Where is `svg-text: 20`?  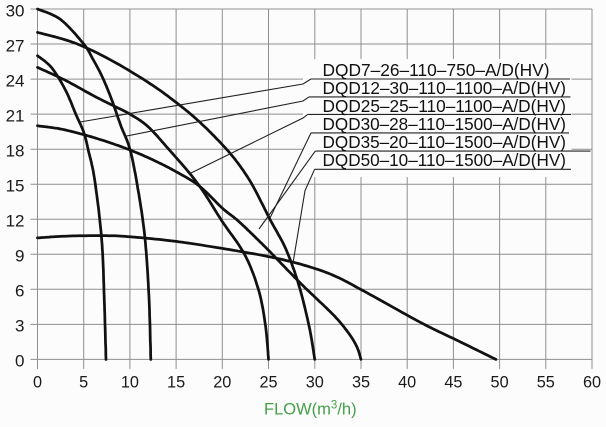
svg-text: 20 is located at coordinates (222, 383).